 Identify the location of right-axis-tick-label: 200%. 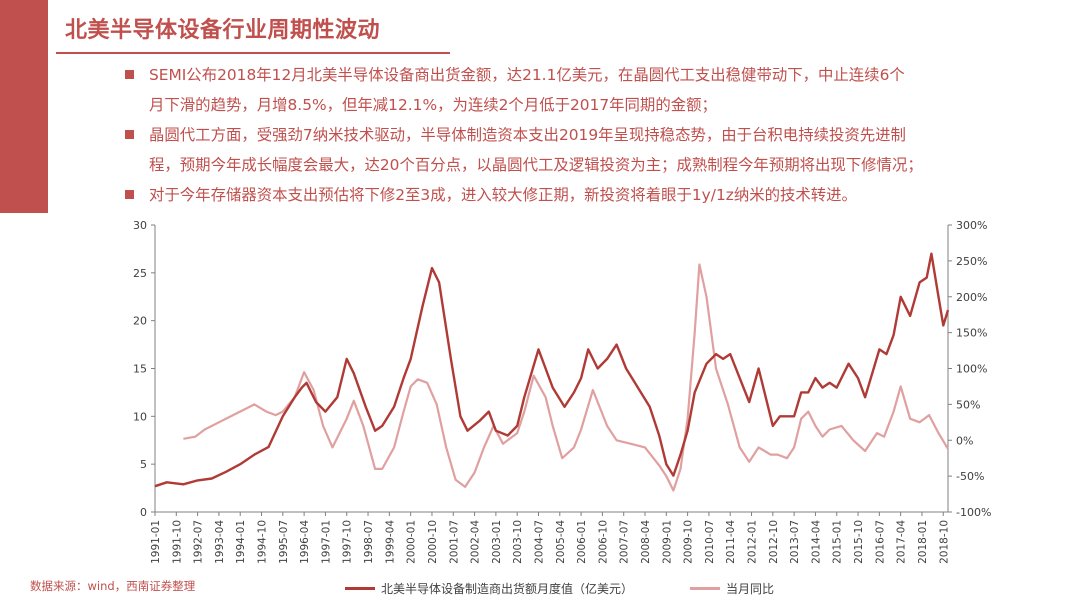
(971, 297).